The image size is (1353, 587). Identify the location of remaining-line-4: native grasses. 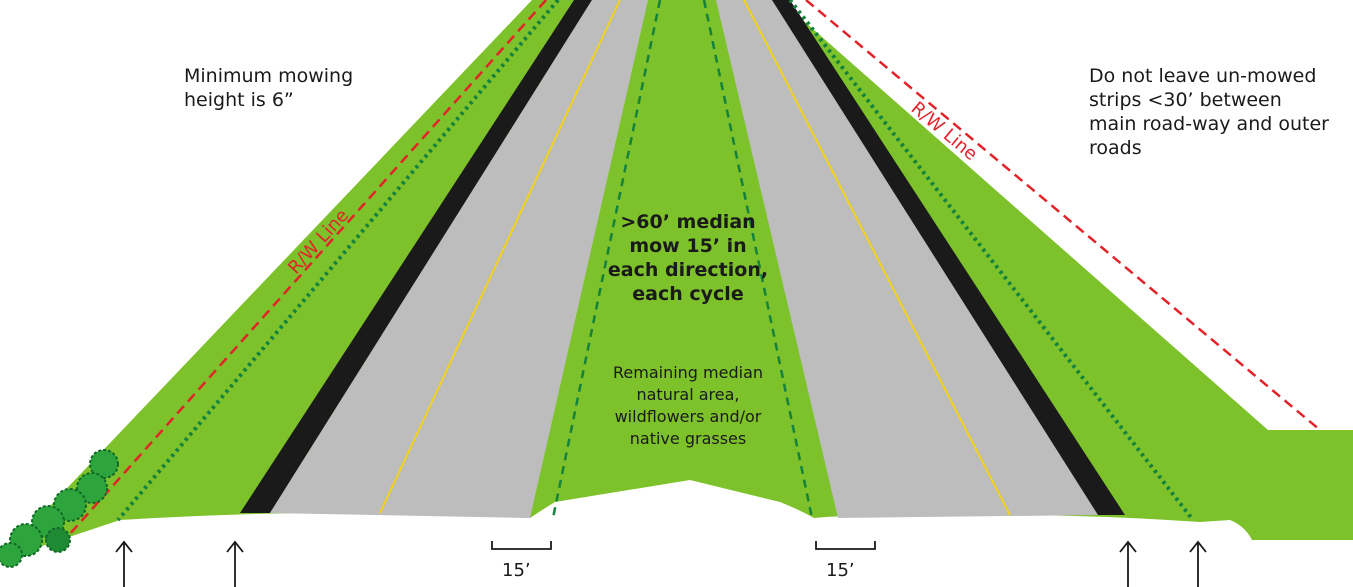
(688, 438).